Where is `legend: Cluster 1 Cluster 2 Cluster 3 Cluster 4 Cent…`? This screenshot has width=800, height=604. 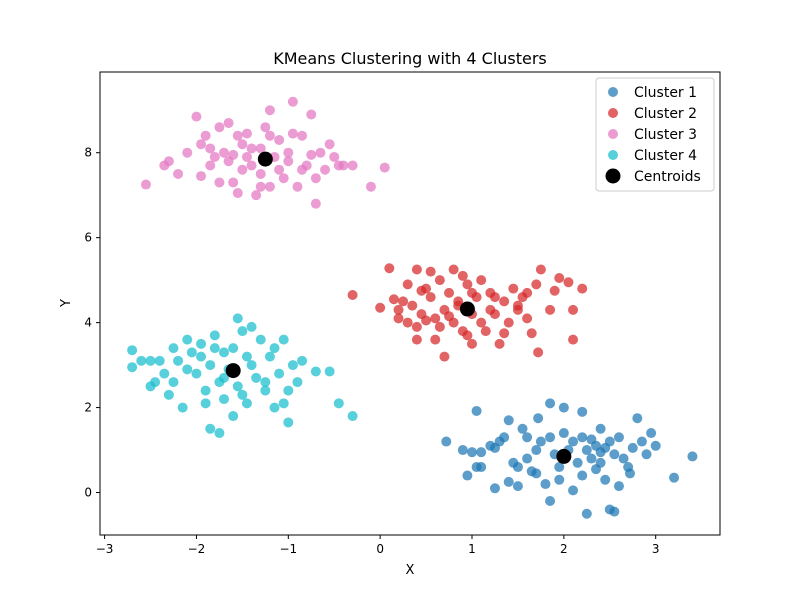
legend: Cluster 1 Cluster 2 Cluster 3 Cluster 4 Cent… is located at coordinates (655, 134).